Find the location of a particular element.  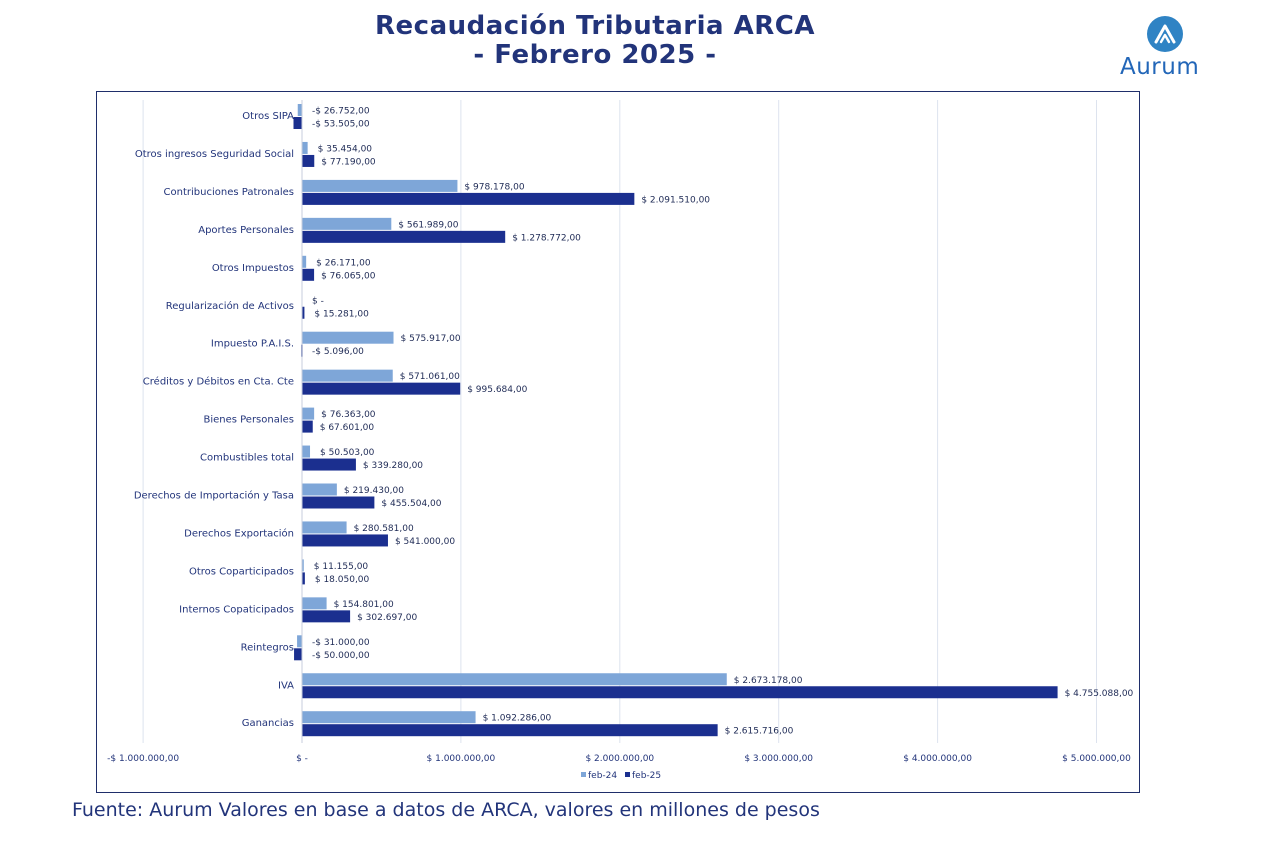

data-label: $ 978.178,00 is located at coordinates (494, 187).